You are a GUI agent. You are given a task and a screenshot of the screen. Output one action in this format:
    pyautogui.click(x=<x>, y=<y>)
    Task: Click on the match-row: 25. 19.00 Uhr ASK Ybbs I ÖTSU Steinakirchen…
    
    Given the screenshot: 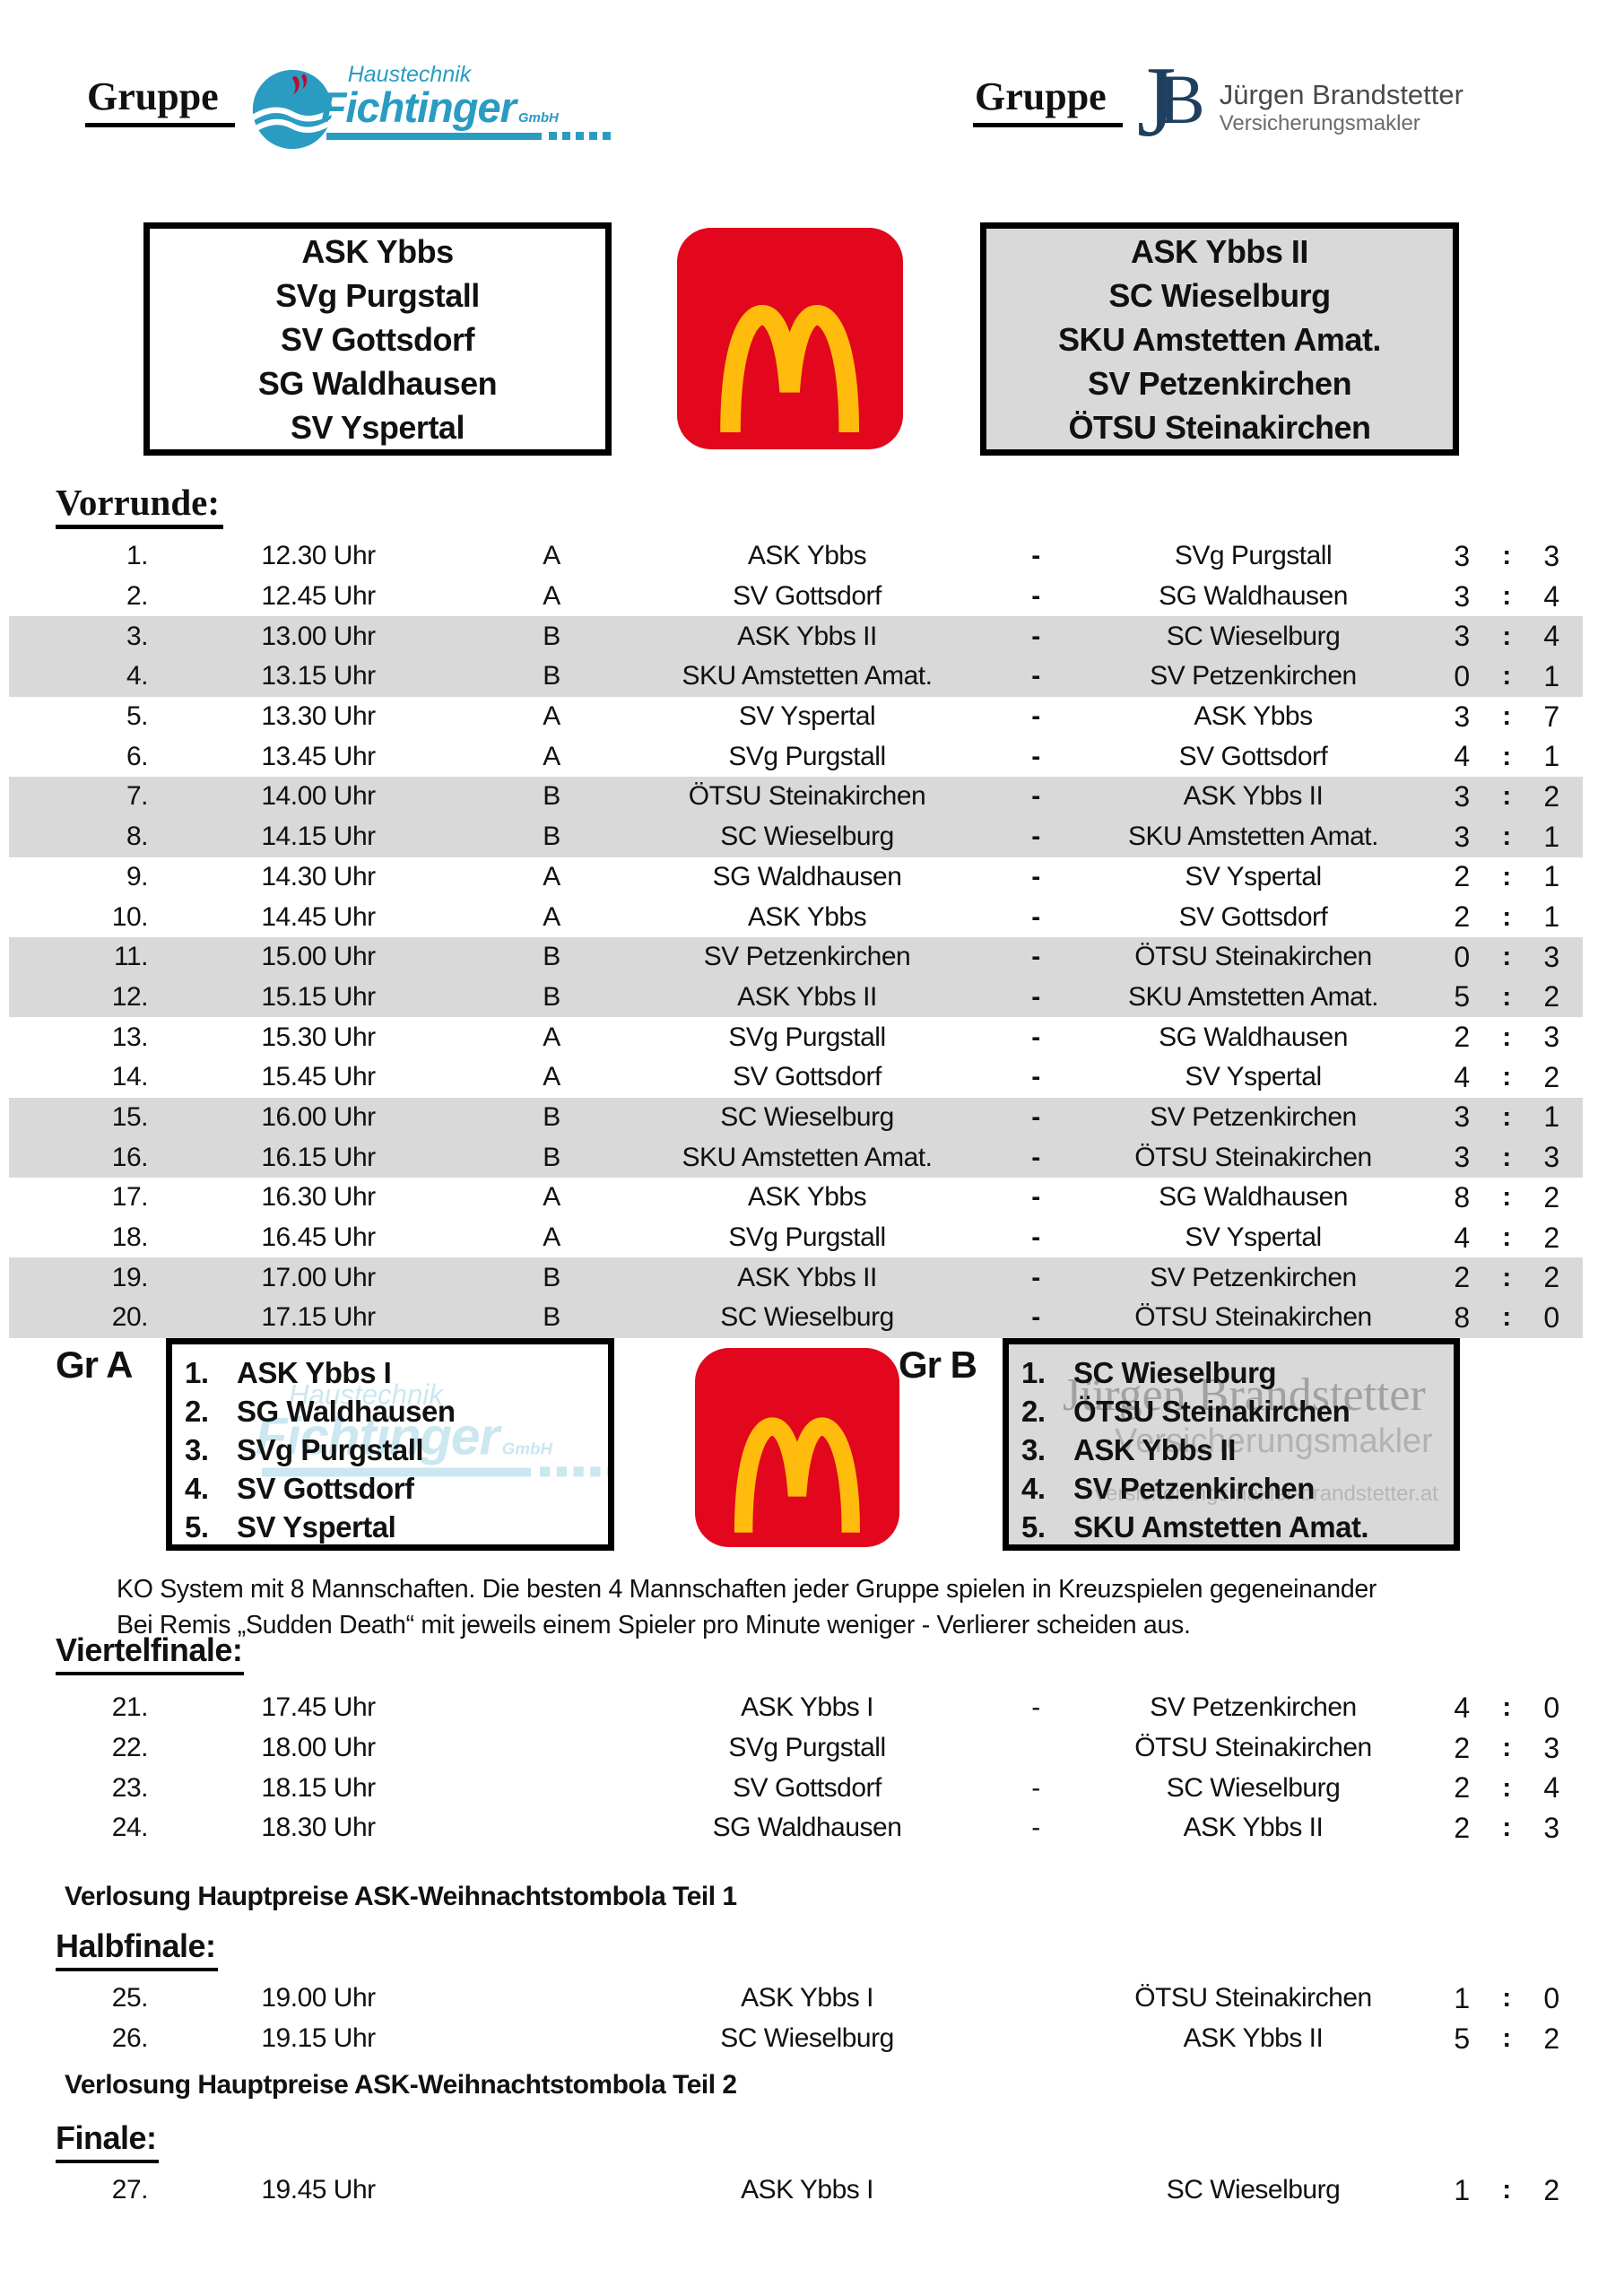 What is the action you would take?
    pyautogui.click(x=796, y=1999)
    